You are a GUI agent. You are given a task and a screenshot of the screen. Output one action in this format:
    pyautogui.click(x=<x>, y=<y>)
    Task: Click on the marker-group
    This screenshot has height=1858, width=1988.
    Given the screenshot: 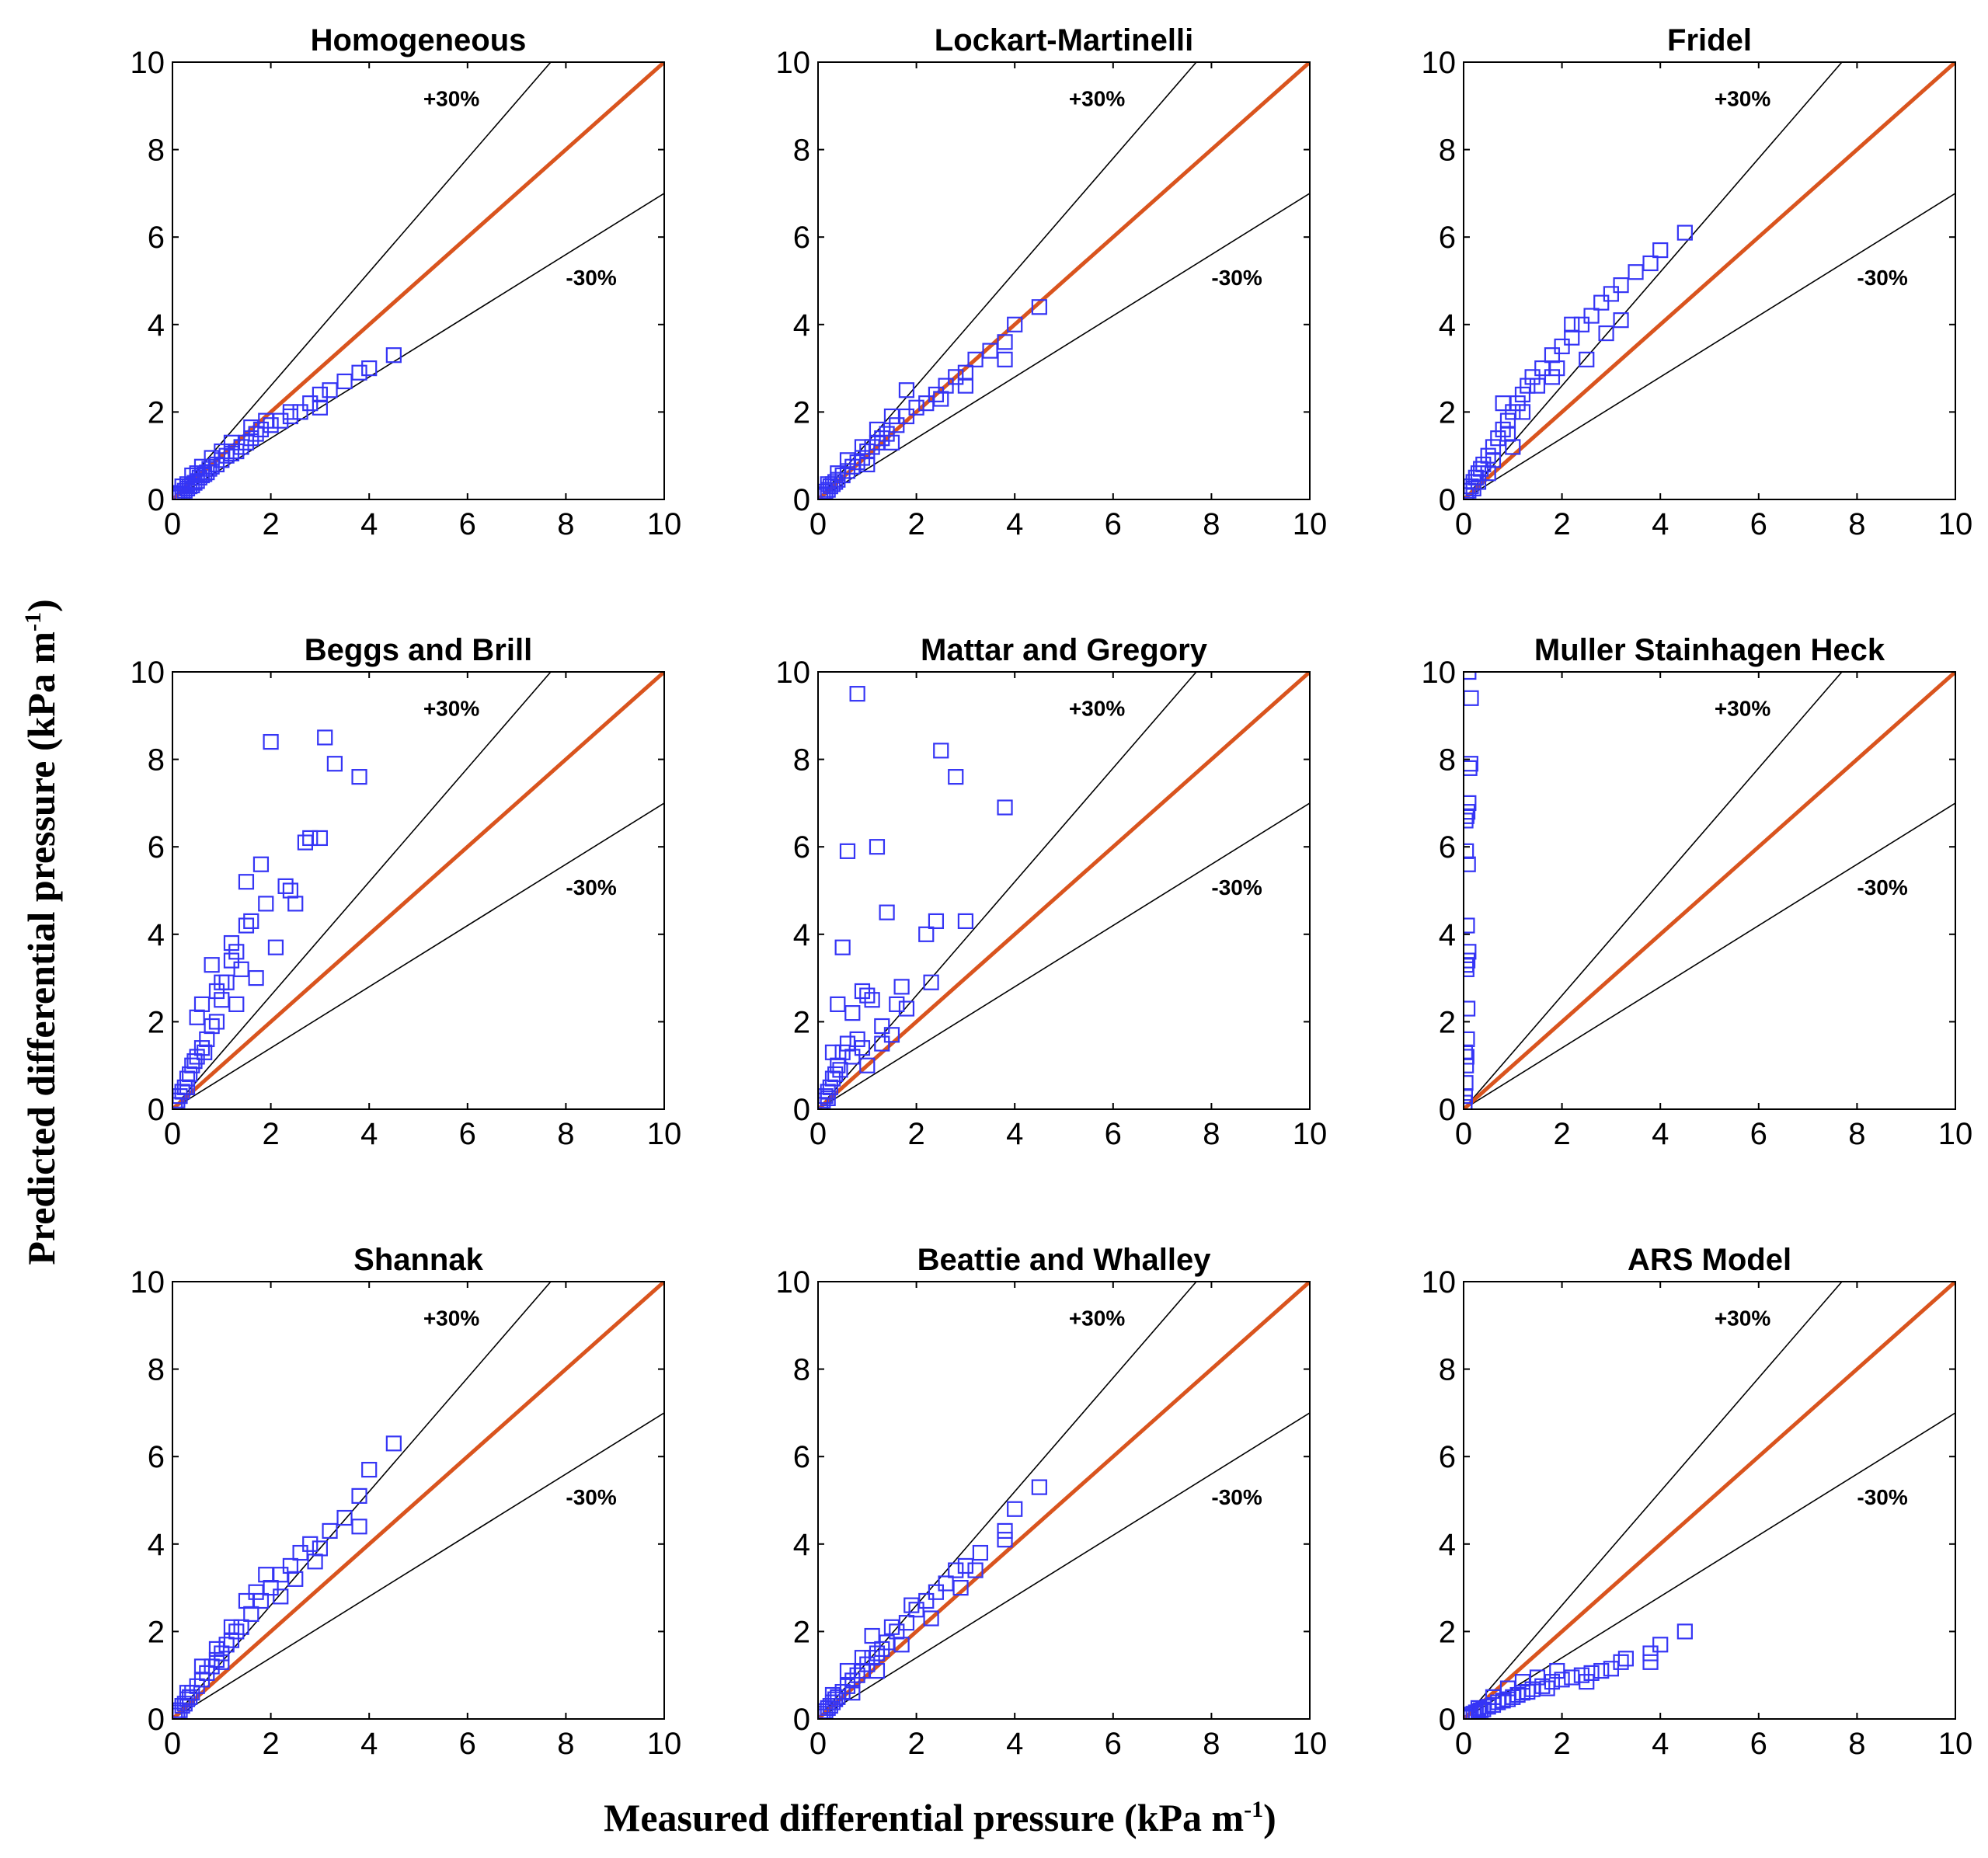 What is the action you would take?
    pyautogui.click(x=1578, y=361)
    